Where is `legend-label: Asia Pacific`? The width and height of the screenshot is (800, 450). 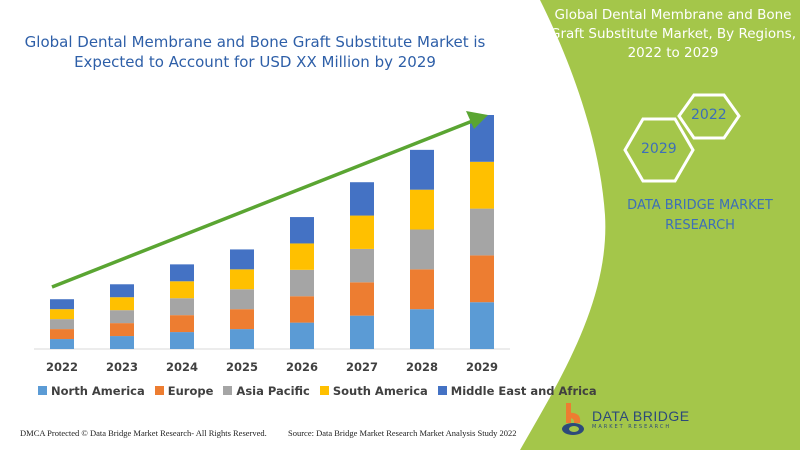
legend-label: Asia Pacific is located at coordinates (273, 391).